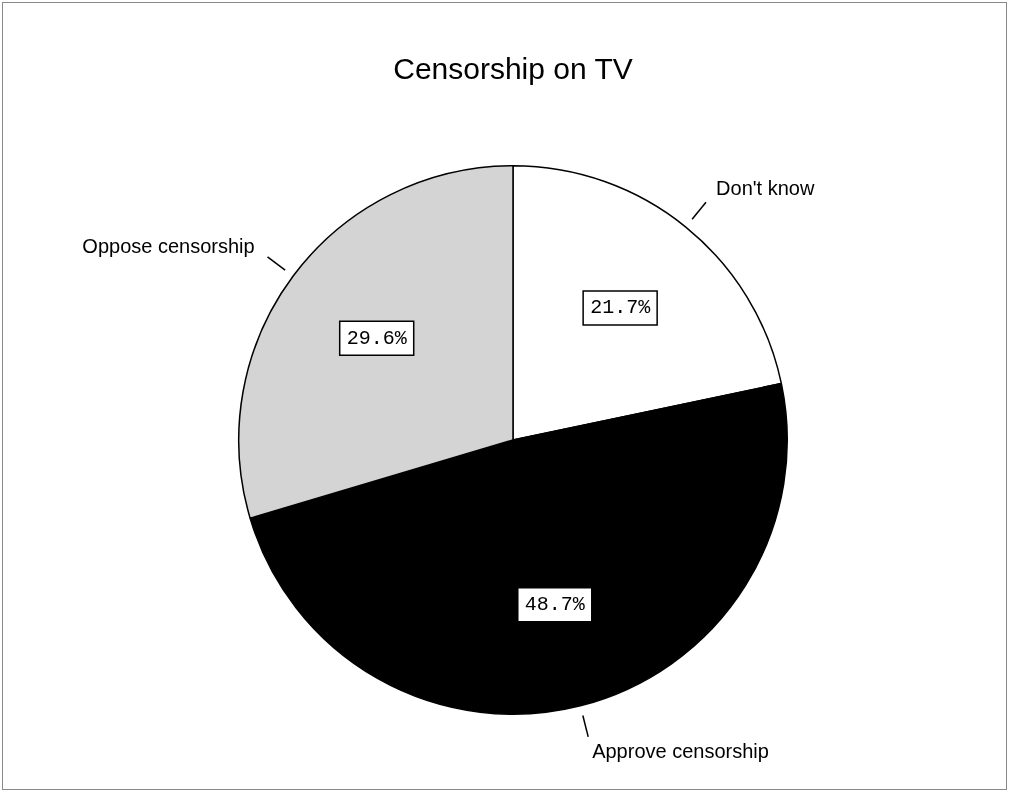 This screenshot has height=794, width=1011. I want to click on data-label: 48.7%, so click(555, 605).